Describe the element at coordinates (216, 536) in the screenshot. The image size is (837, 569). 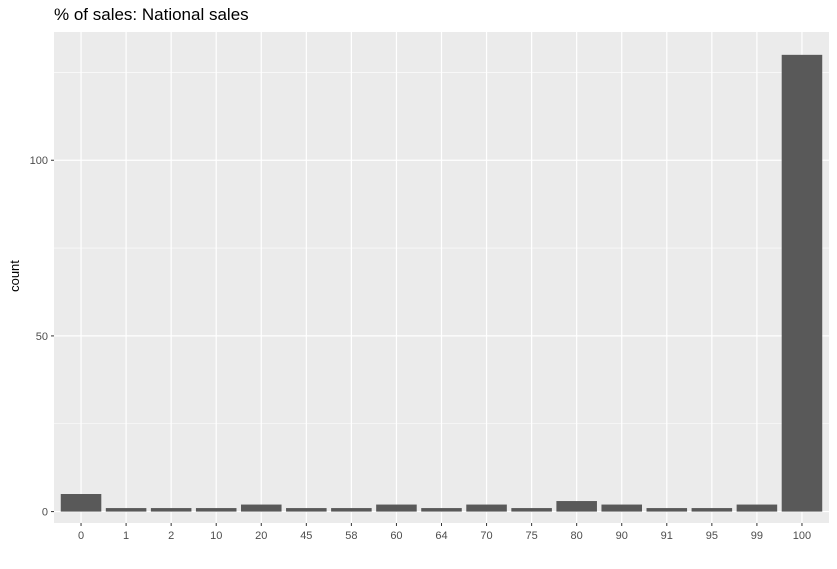
I see `x-tick-label: 10` at that location.